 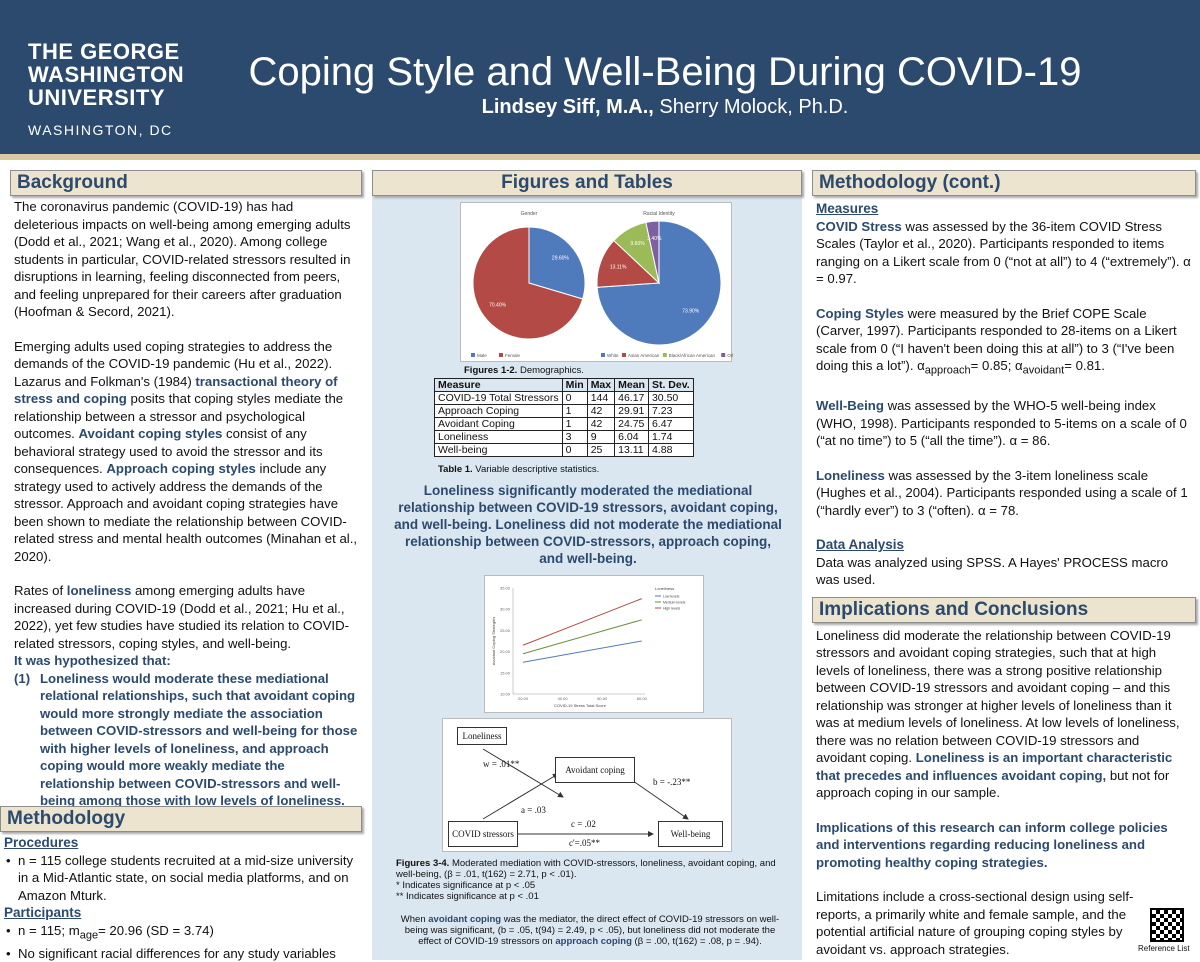 I want to click on text: Rates of, so click(x=40, y=590).